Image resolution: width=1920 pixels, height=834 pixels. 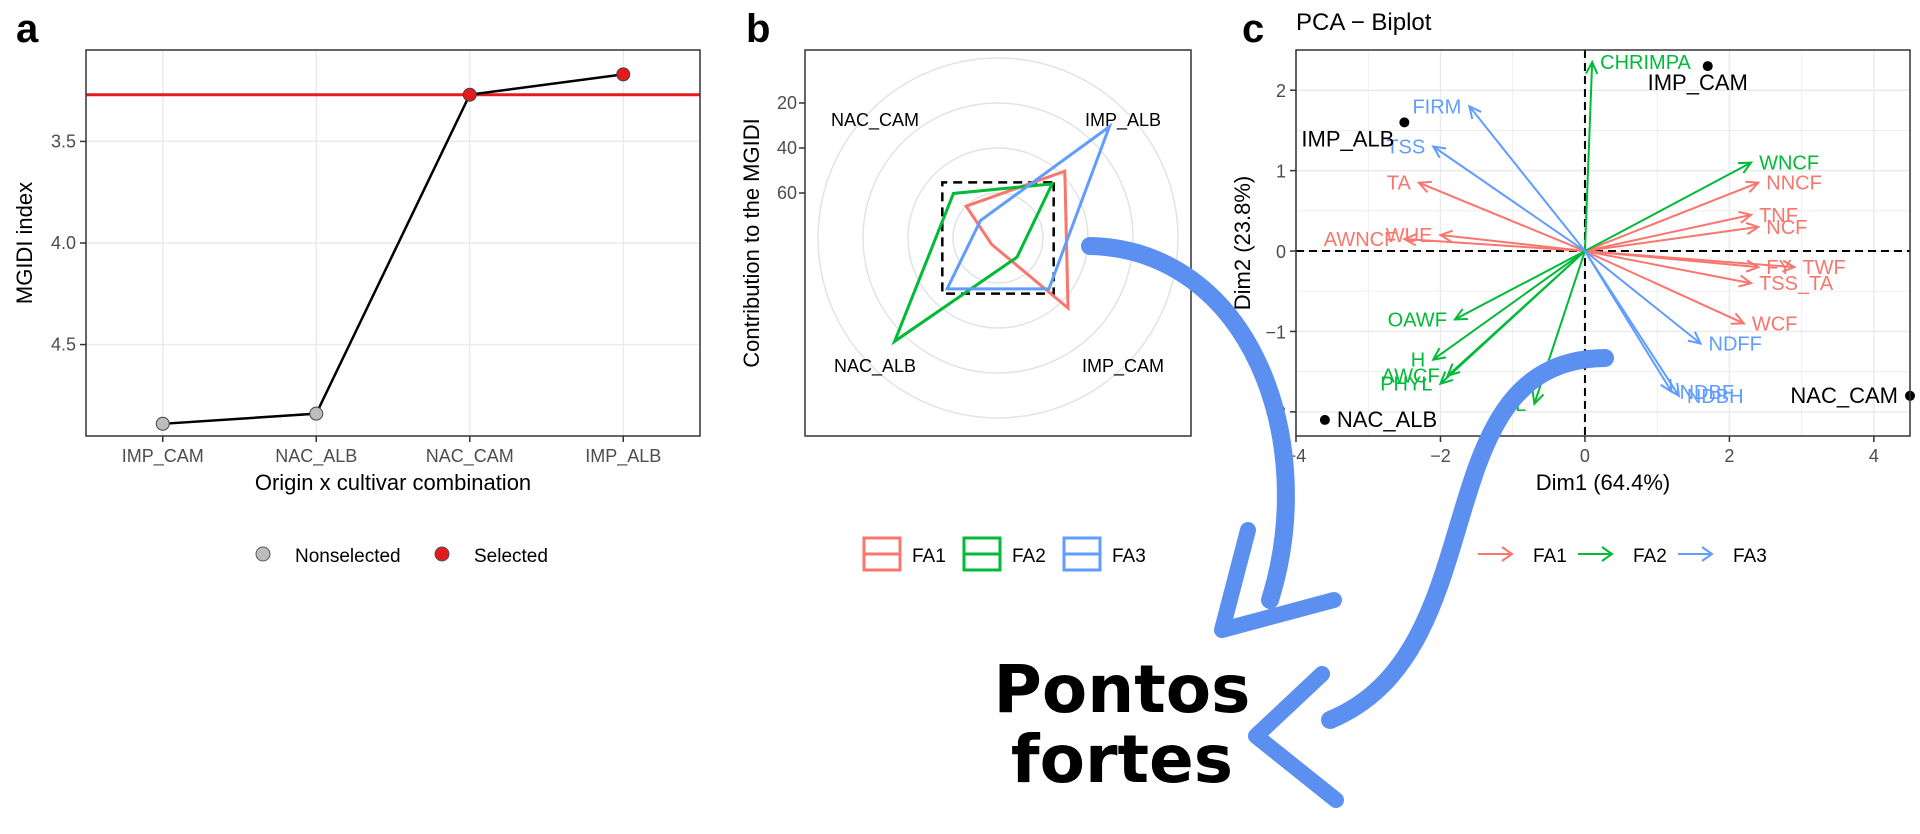 What do you see at coordinates (1789, 164) in the screenshot?
I see `panel-c-vector-label: WNCF` at bounding box center [1789, 164].